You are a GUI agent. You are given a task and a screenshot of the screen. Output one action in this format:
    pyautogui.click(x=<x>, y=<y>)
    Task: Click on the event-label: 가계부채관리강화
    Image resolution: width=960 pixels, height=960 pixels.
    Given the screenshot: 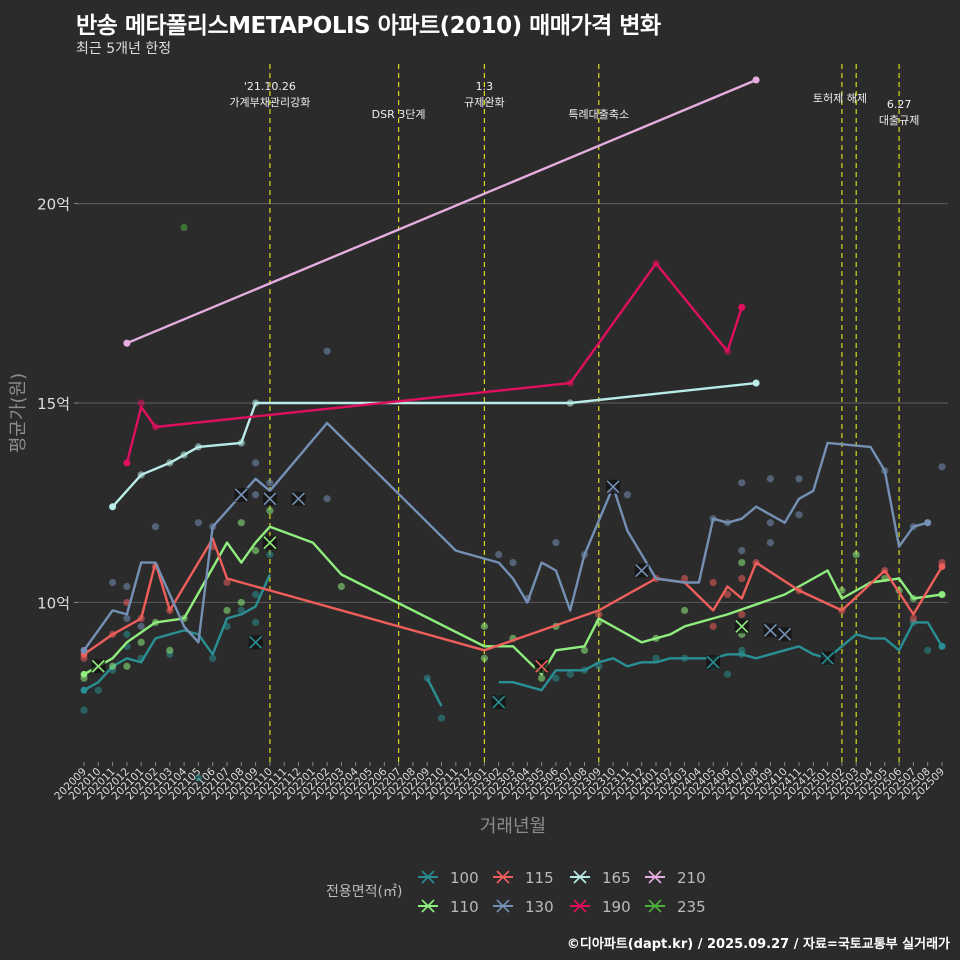 What is the action you would take?
    pyautogui.click(x=269, y=102)
    